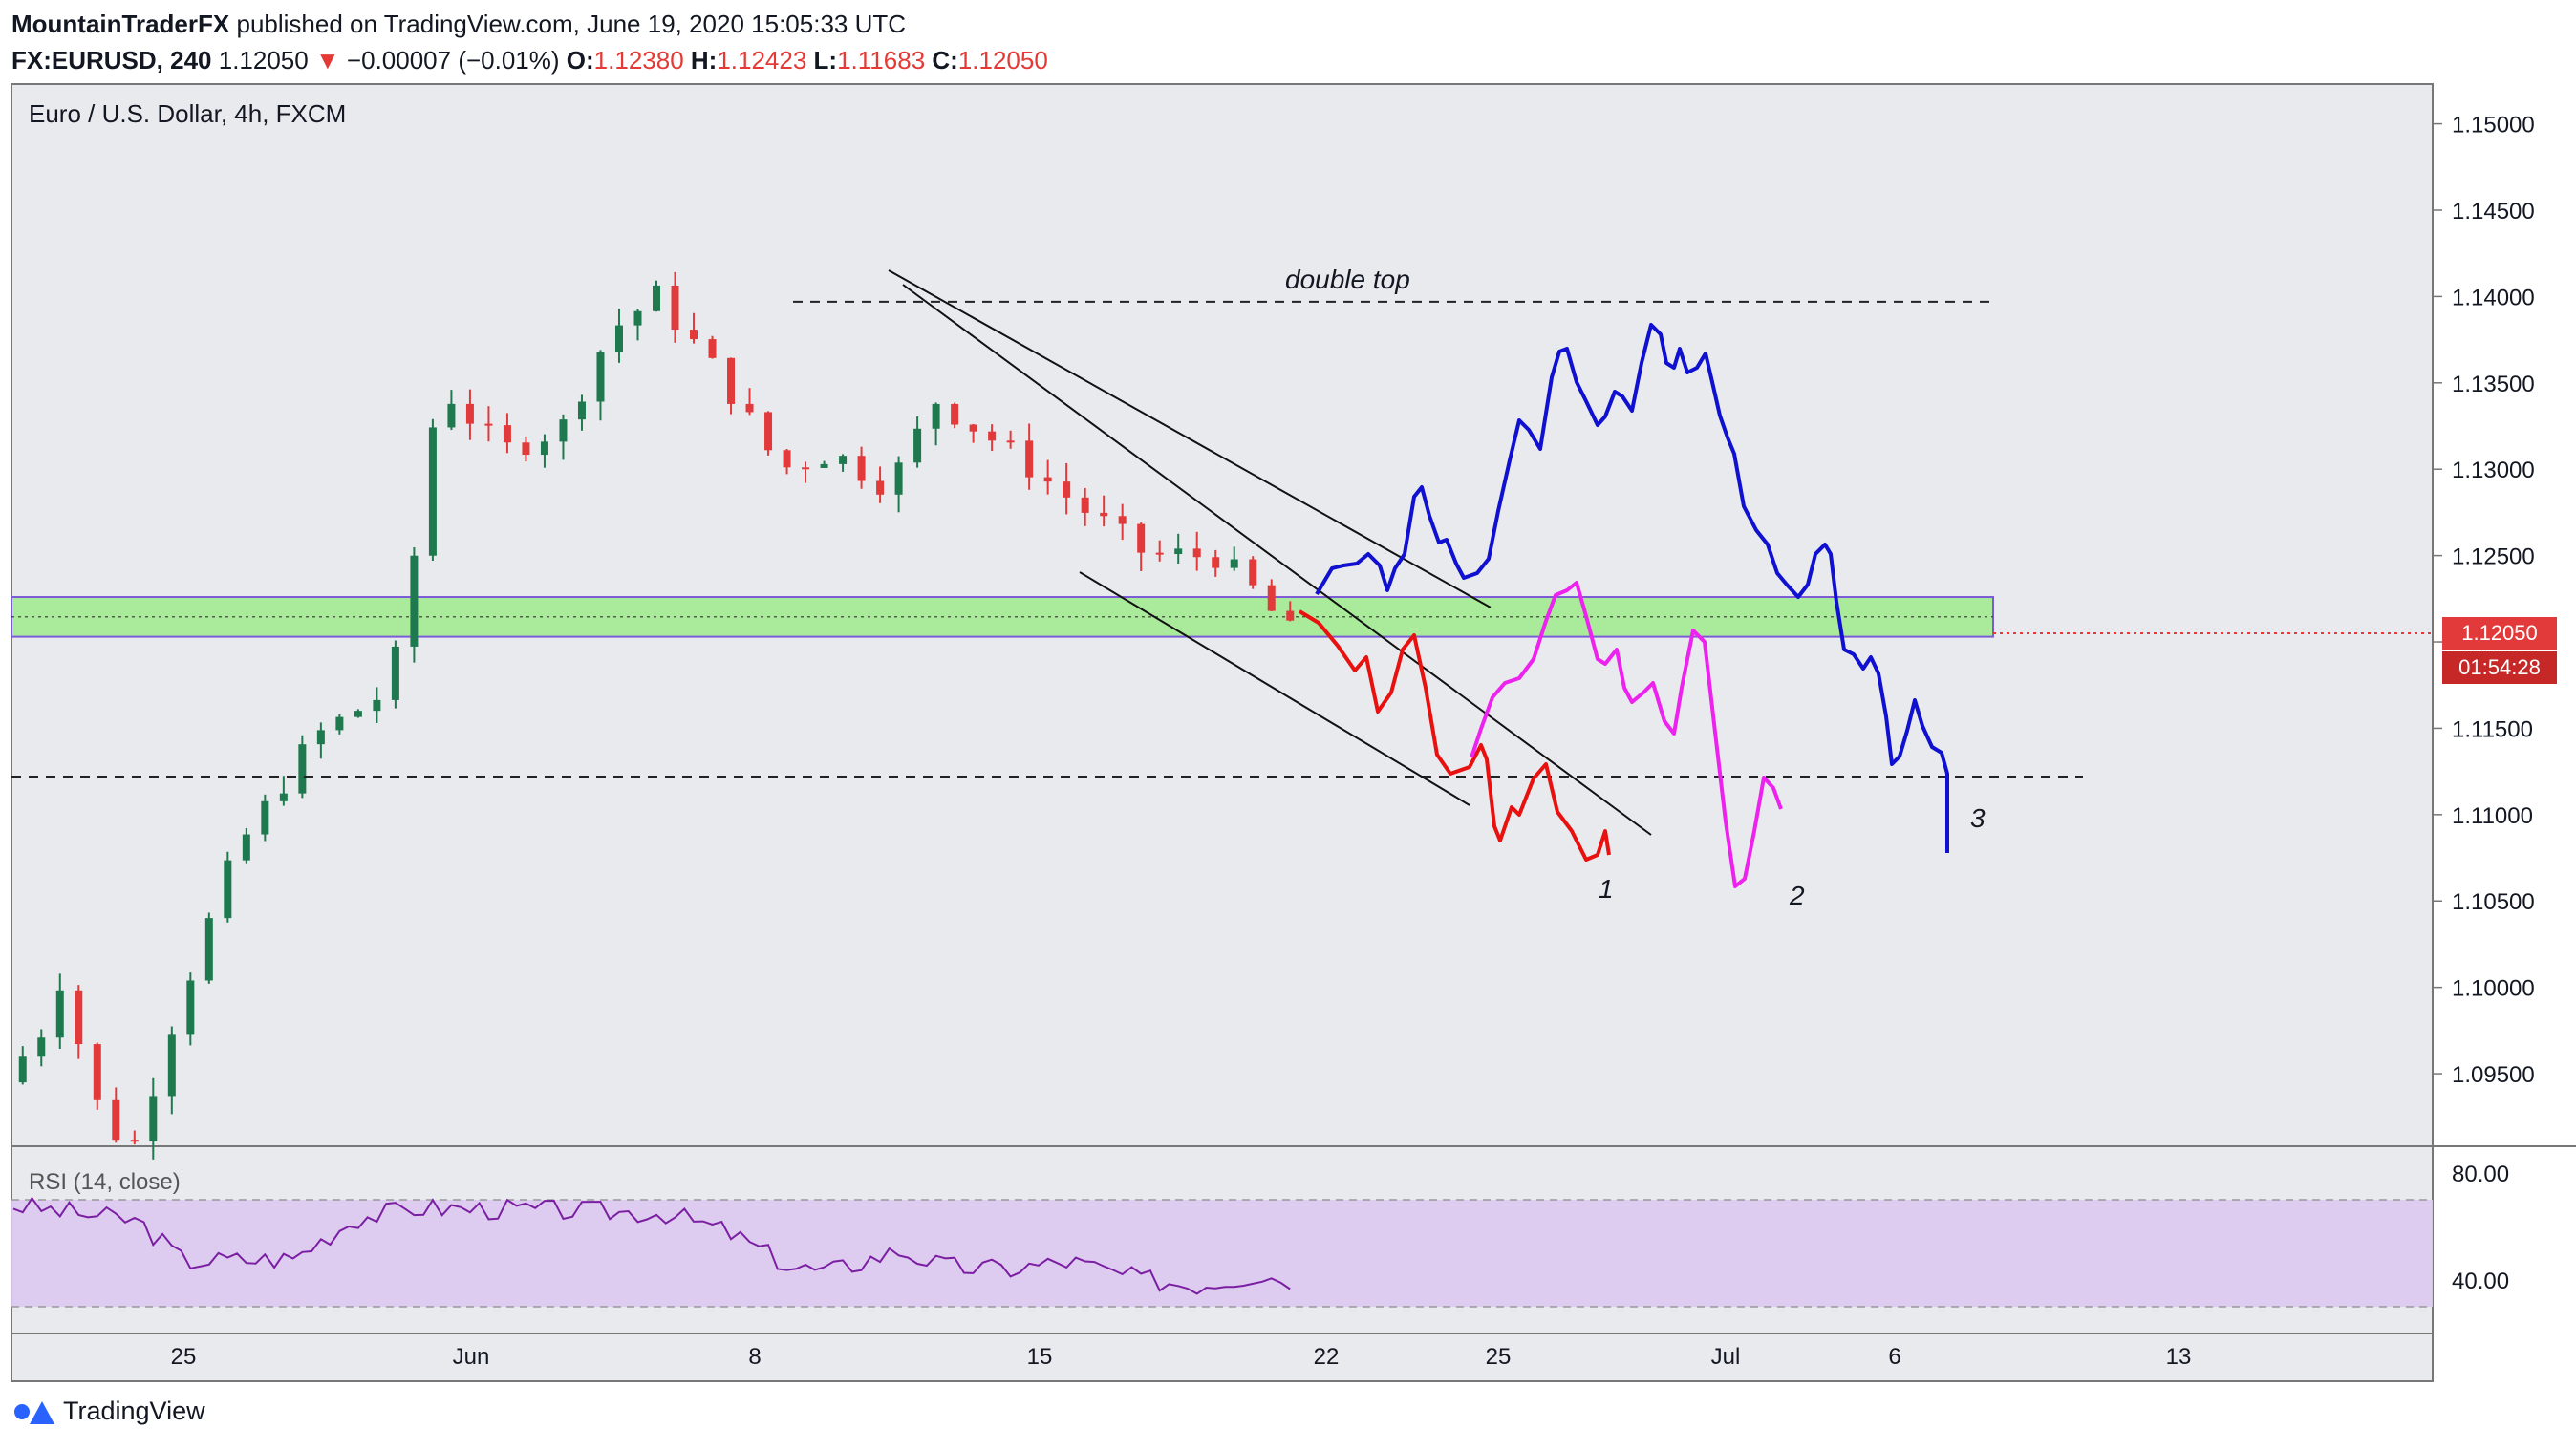 This screenshot has width=2576, height=1450. I want to click on time-tick-label: 6, so click(1894, 1357).